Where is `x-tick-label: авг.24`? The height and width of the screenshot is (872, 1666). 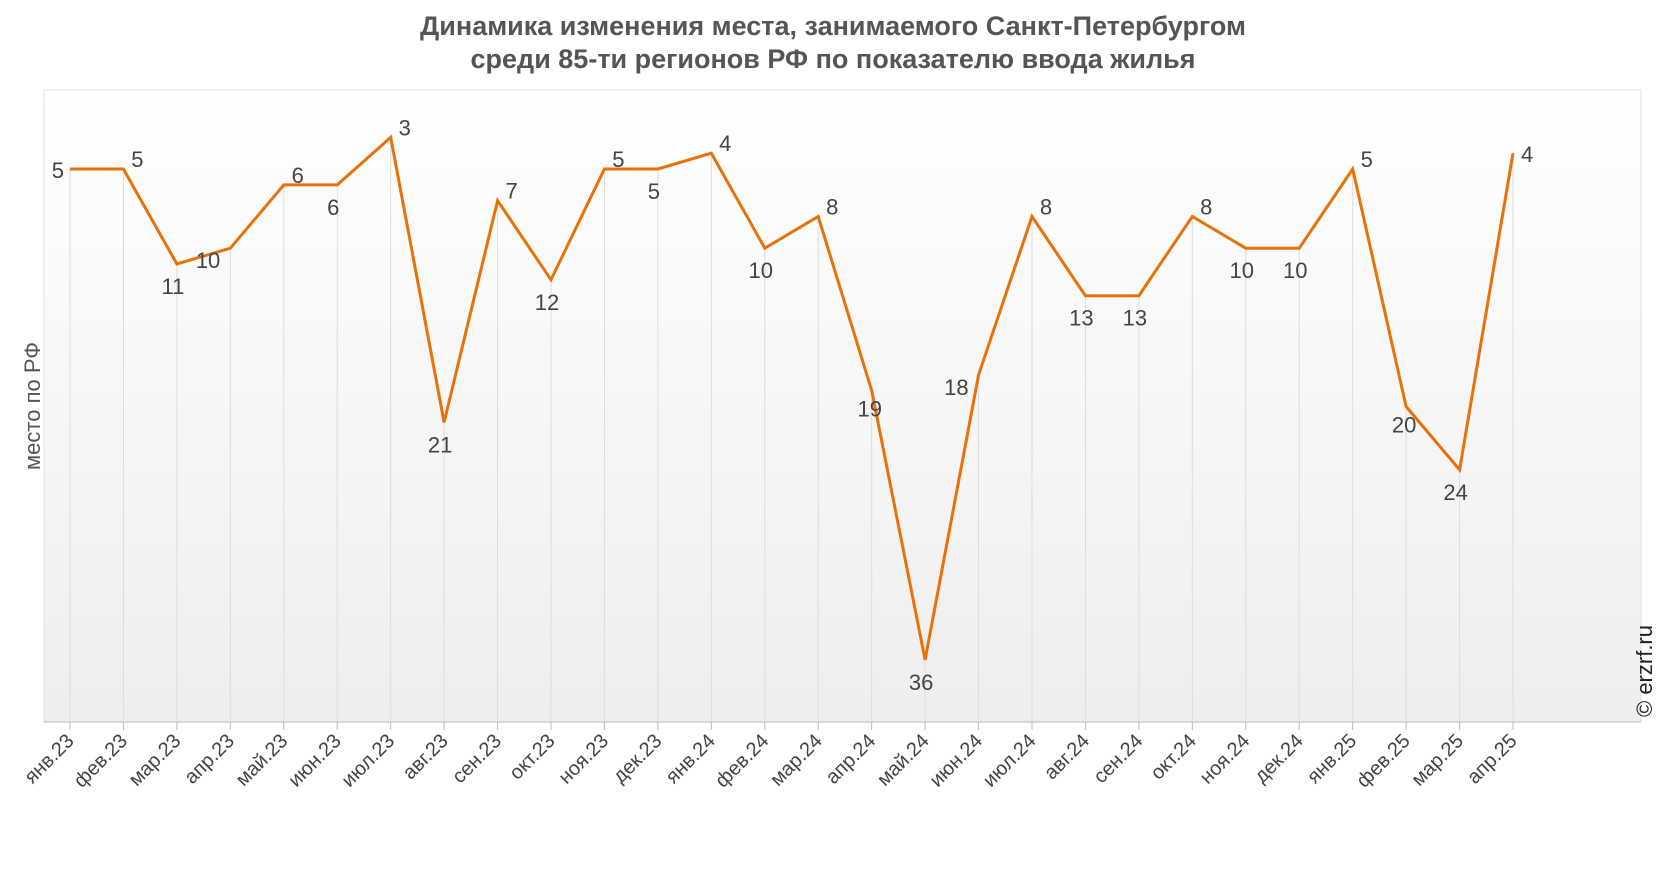
x-tick-label: авг.24 is located at coordinates (1067, 757).